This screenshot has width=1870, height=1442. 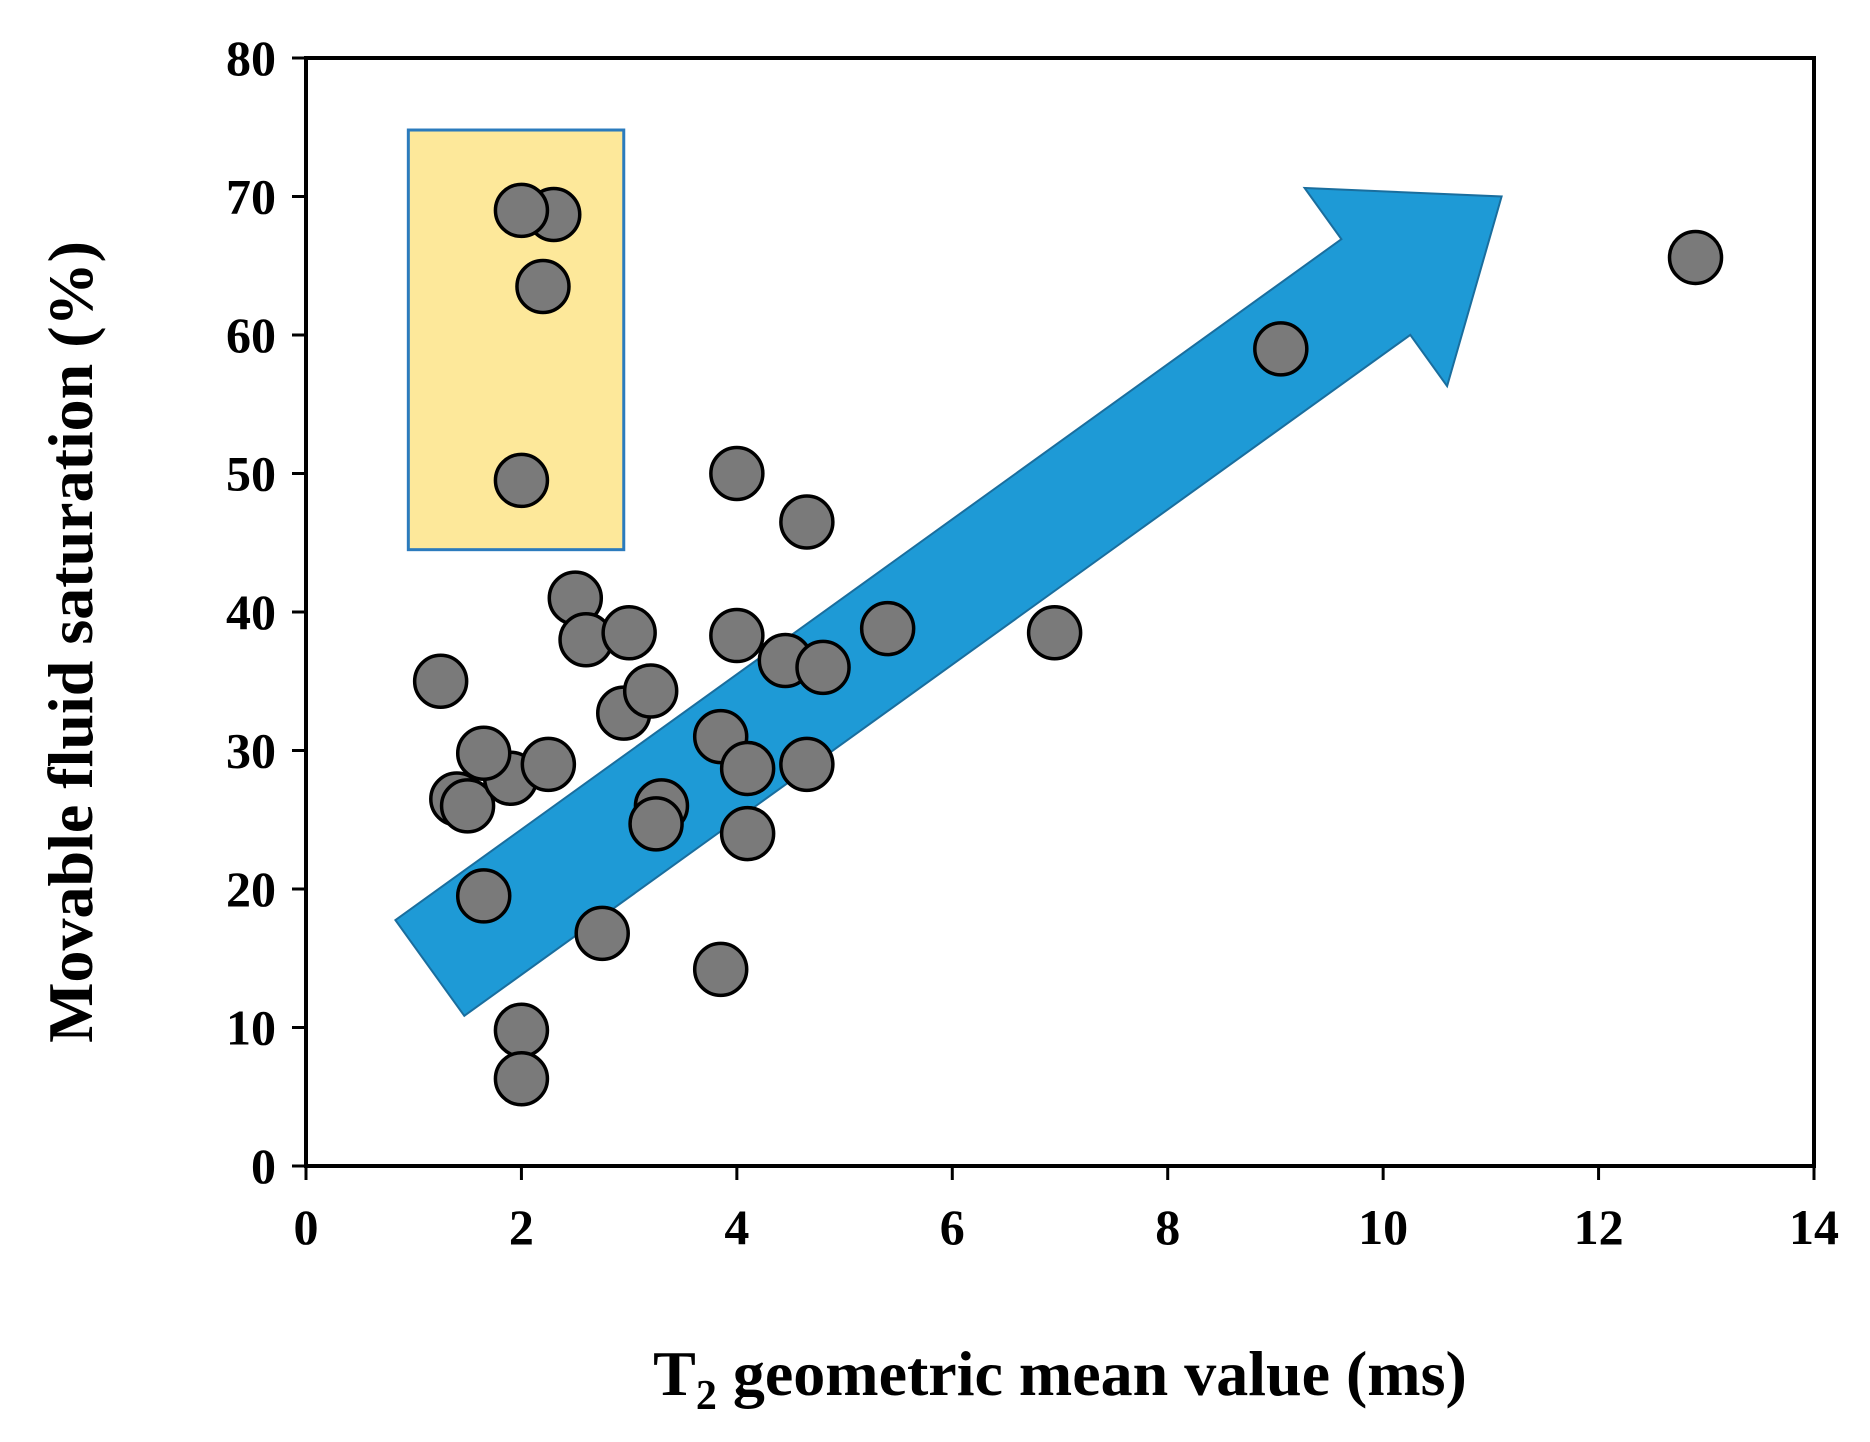 I want to click on y-tick-label: 40, so click(x=251, y=612).